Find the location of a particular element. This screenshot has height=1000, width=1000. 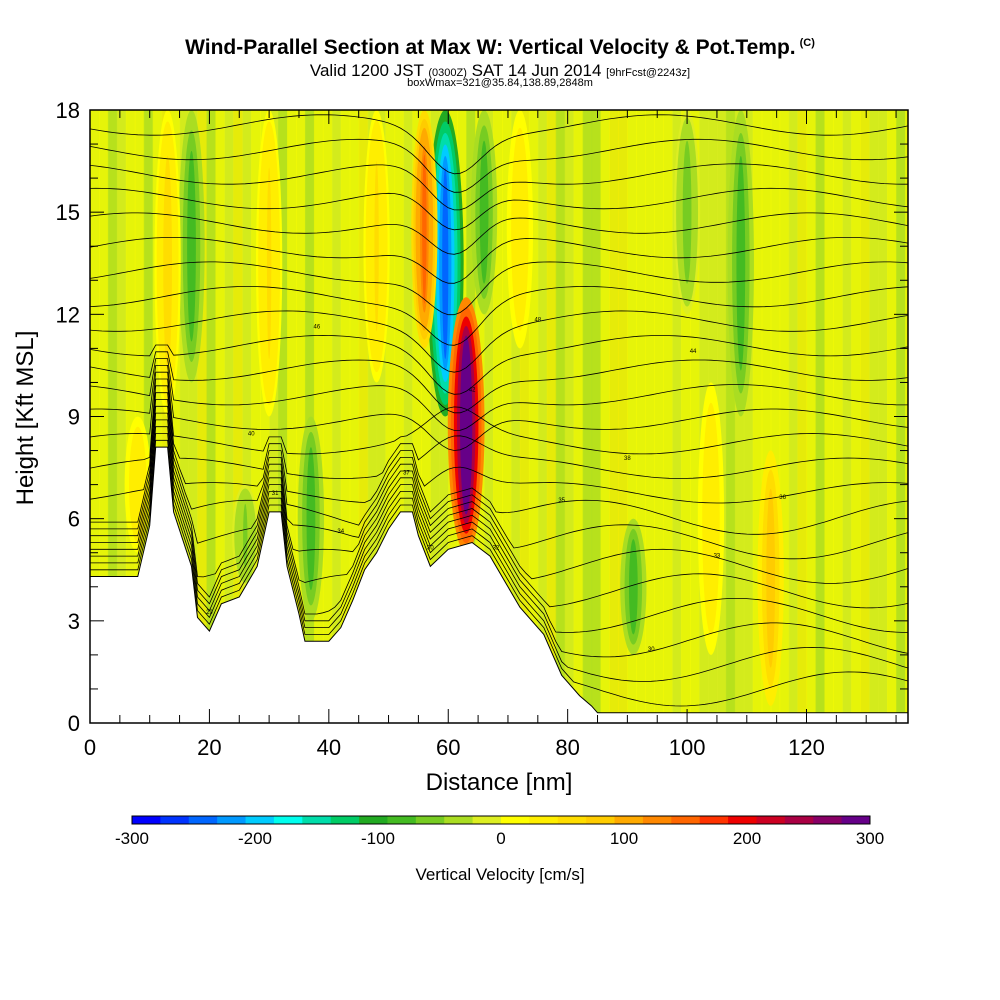

forecast-info: [9hrFcst@2243z] is located at coordinates (648, 73).